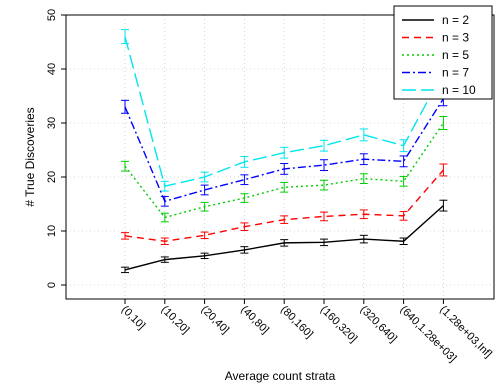  I want to click on y-tick-label: 30, so click(52, 123).